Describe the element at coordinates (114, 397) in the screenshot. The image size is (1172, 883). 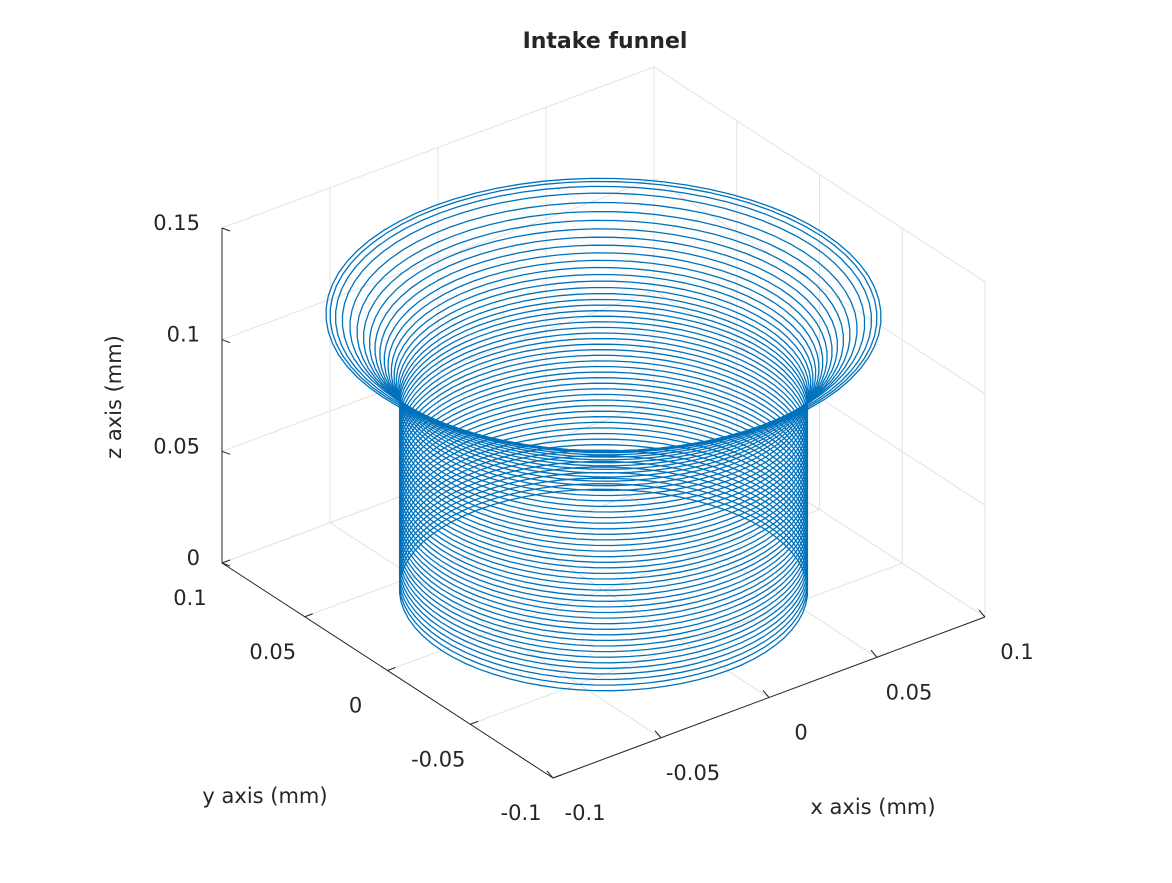
I see `z-axis-label: z axis (mm)` at that location.